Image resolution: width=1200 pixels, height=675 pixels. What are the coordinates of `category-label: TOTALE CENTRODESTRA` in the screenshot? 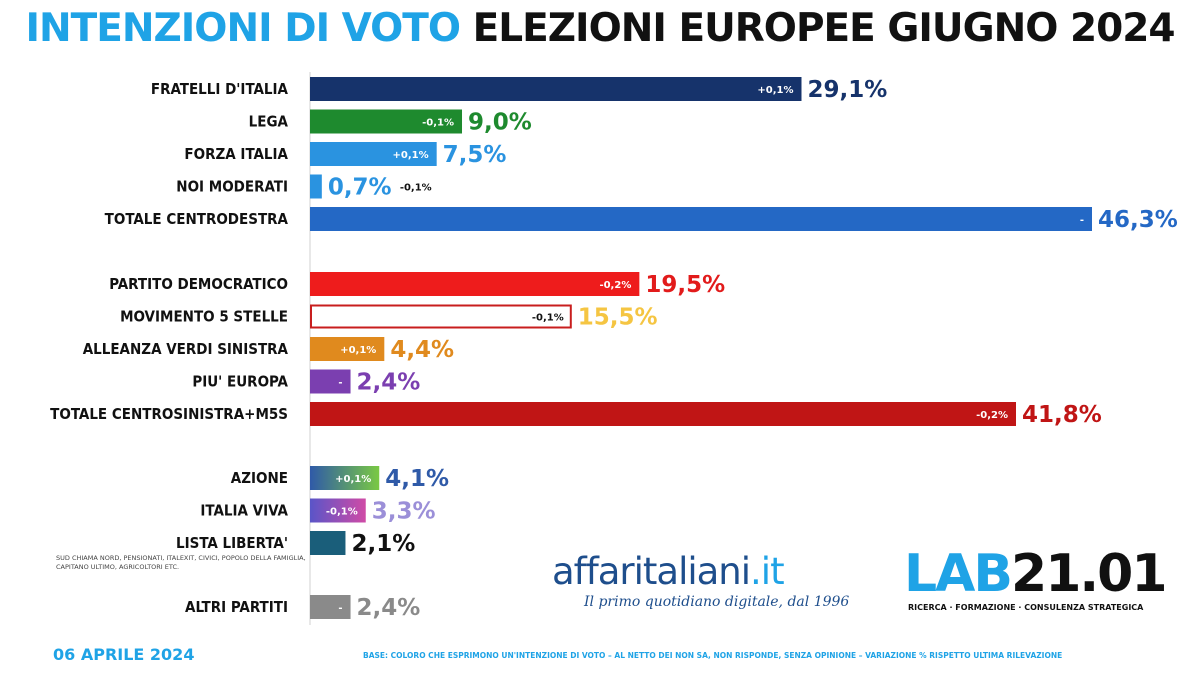 It's located at (197, 219).